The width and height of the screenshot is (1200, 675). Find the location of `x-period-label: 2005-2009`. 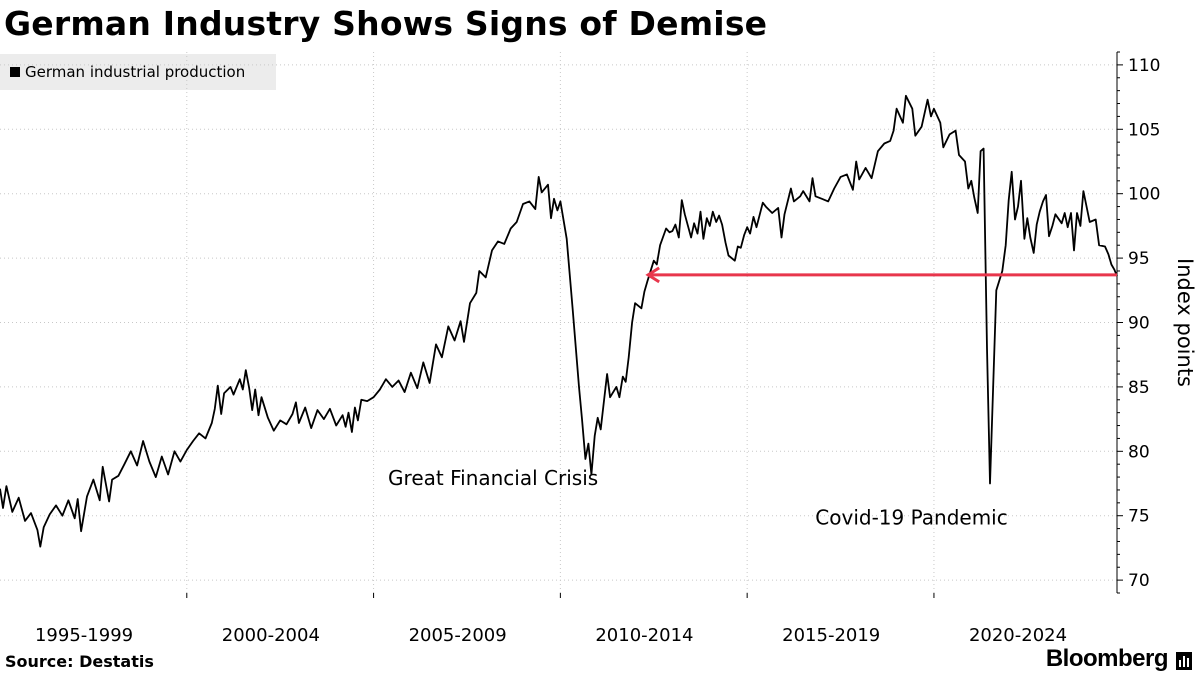

x-period-label: 2005-2009 is located at coordinates (458, 635).